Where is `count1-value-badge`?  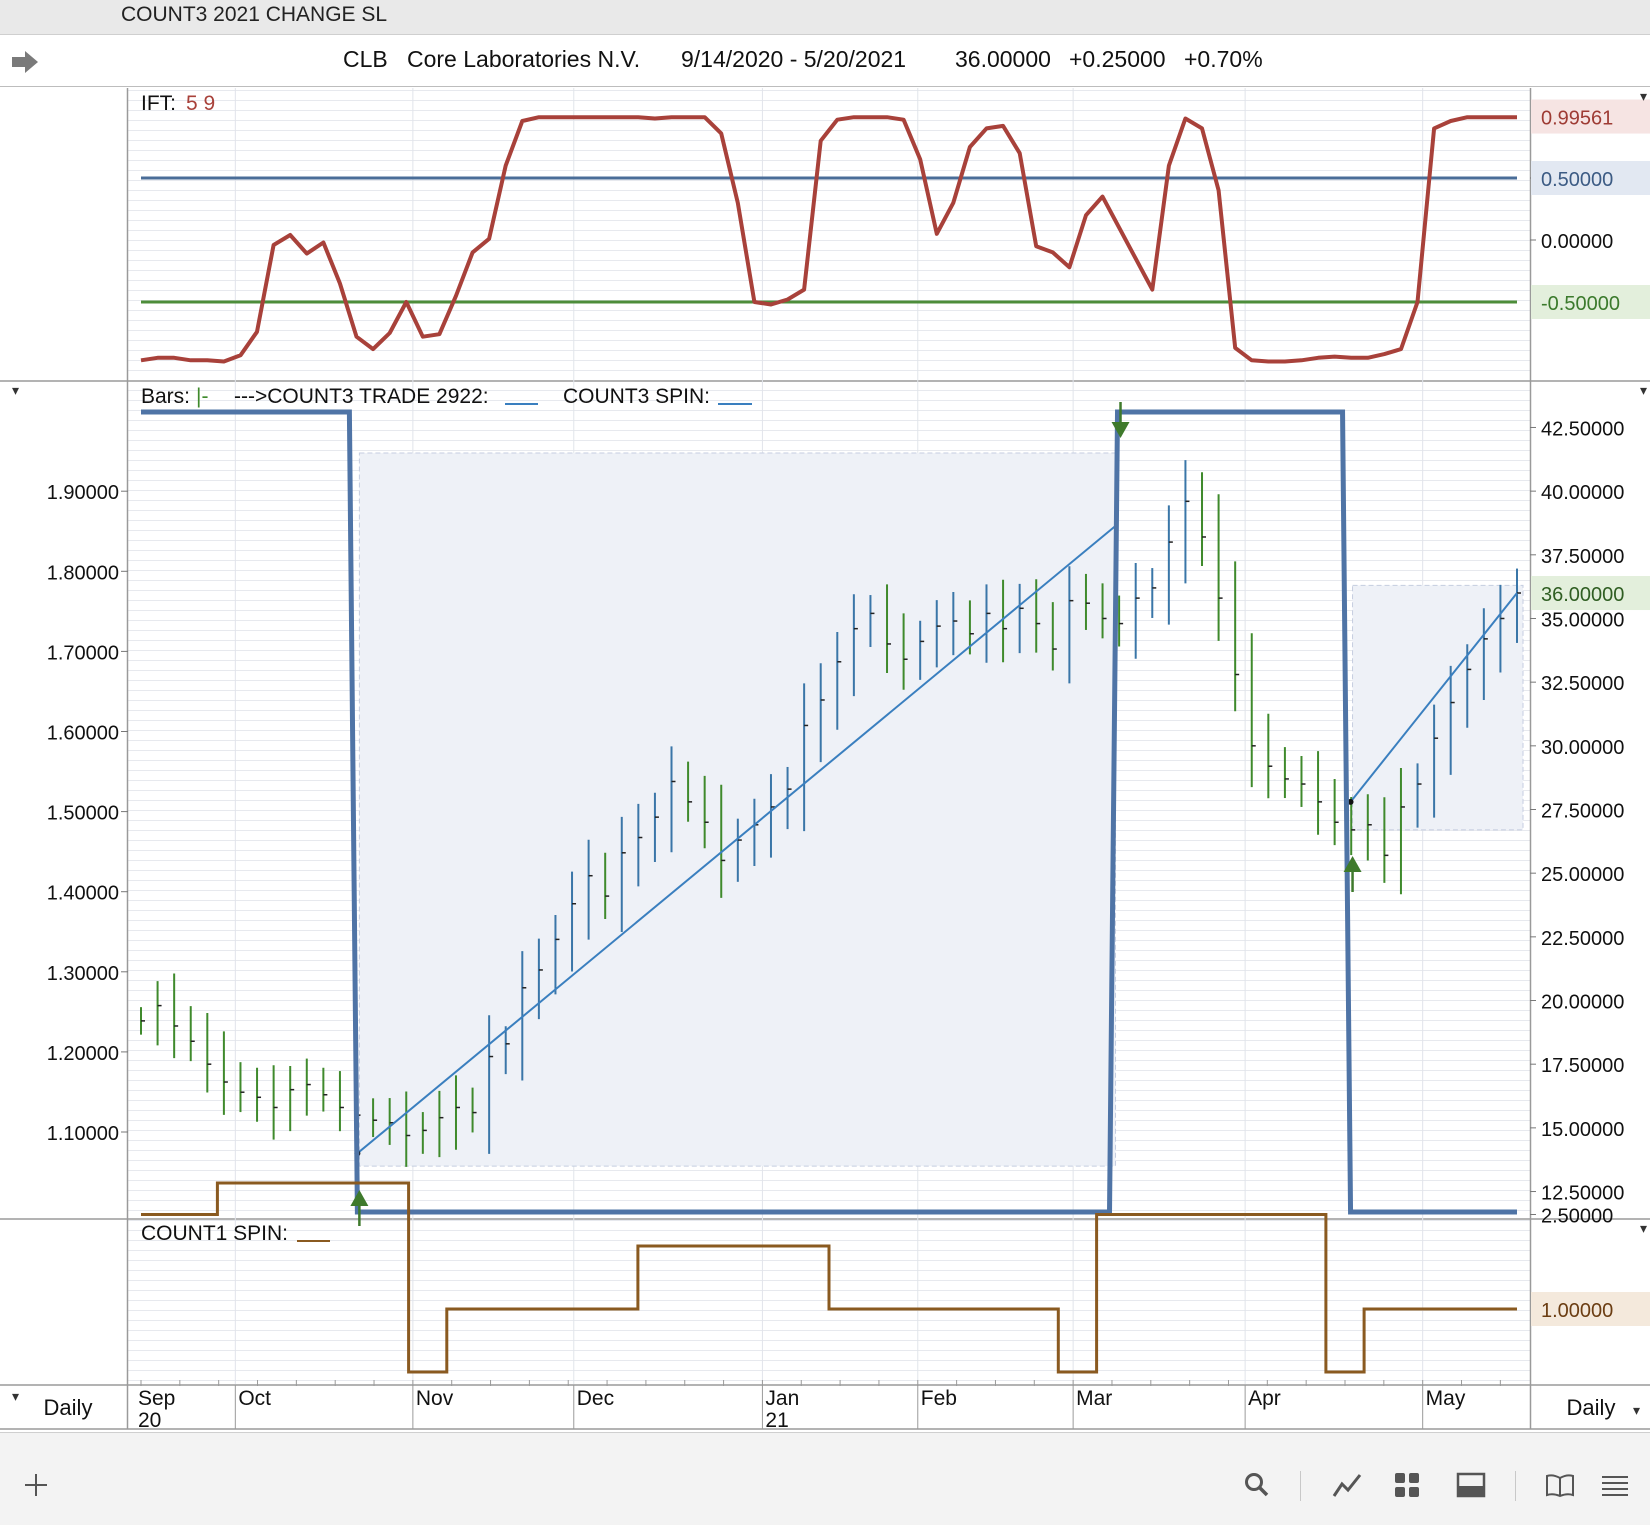
count1-value-badge is located at coordinates (1590, 1309).